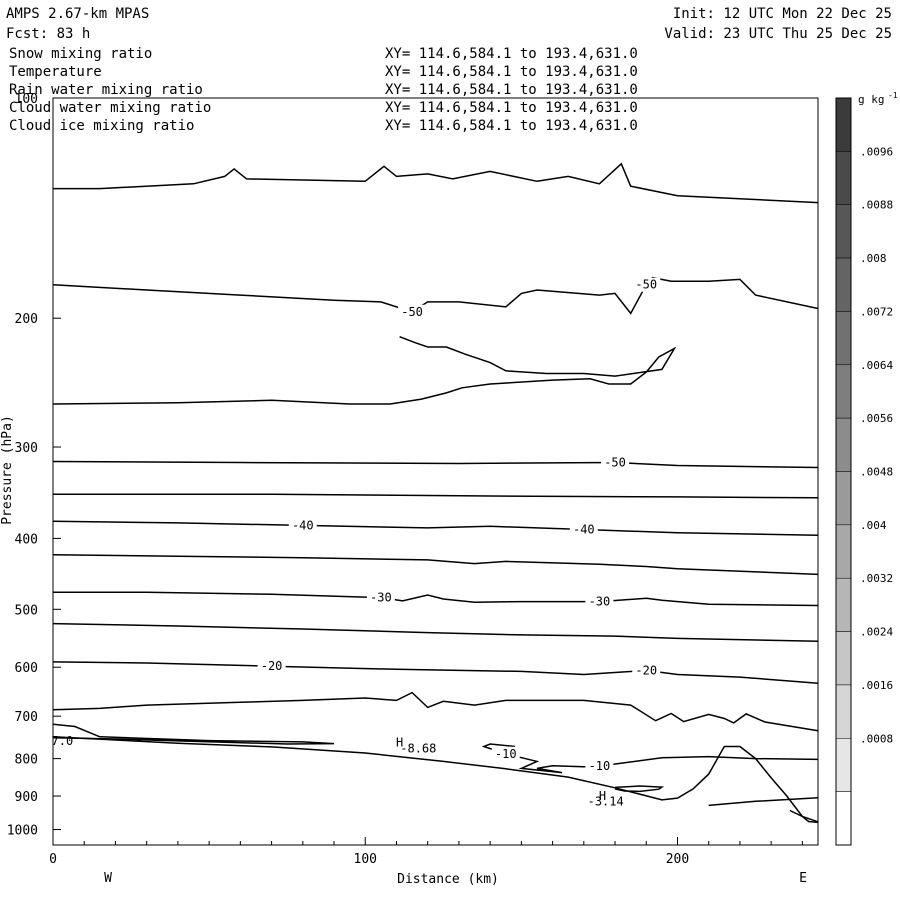  I want to click on forecast-hour: Fcst: 83 h, so click(48, 34).